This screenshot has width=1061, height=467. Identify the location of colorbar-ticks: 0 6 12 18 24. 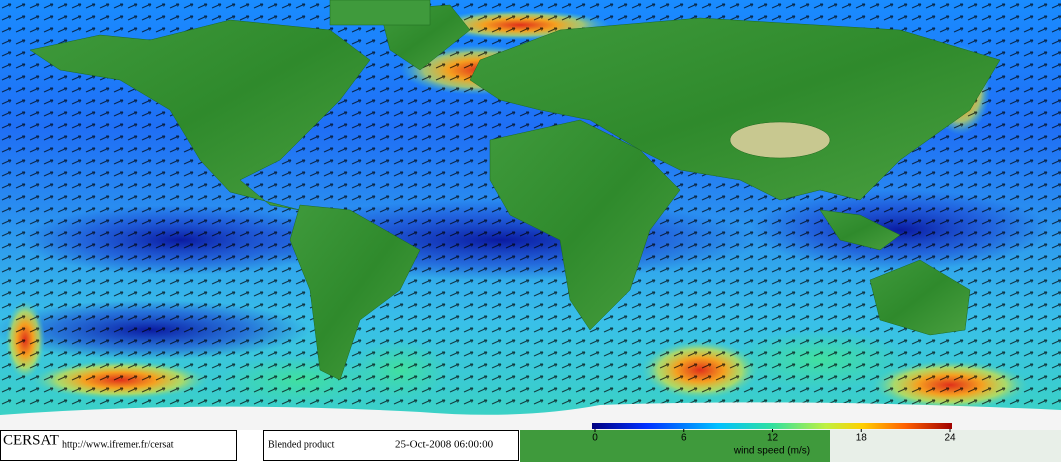
(774, 436).